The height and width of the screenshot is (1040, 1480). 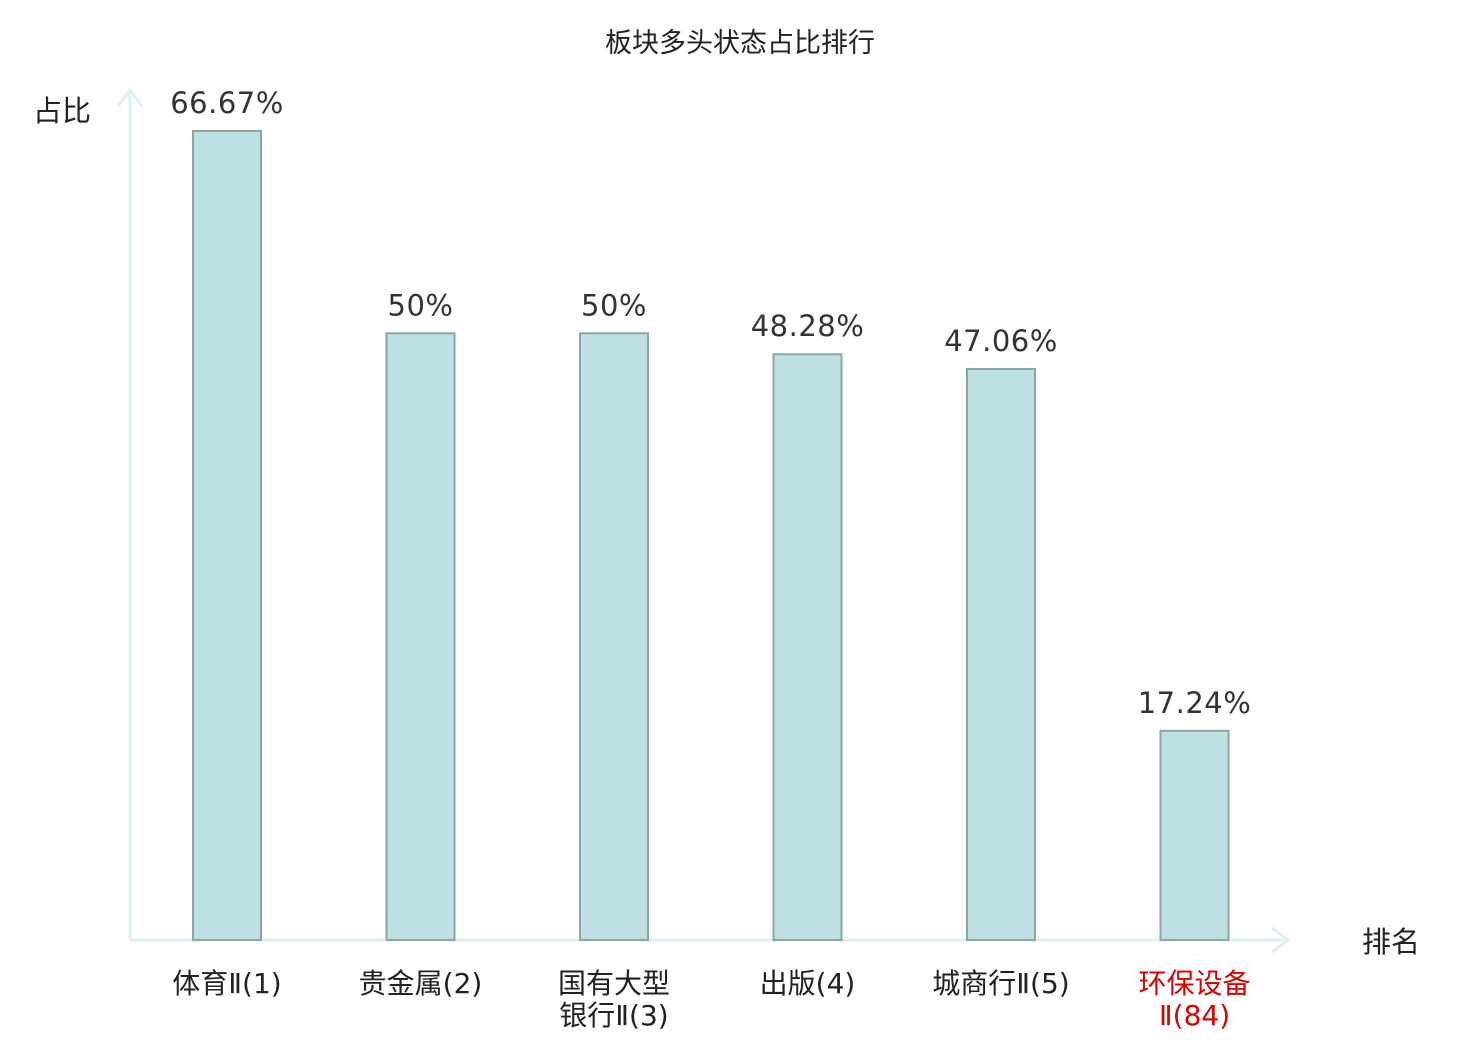 What do you see at coordinates (130, 97) in the screenshot?
I see `y-axis-arrow-icon` at bounding box center [130, 97].